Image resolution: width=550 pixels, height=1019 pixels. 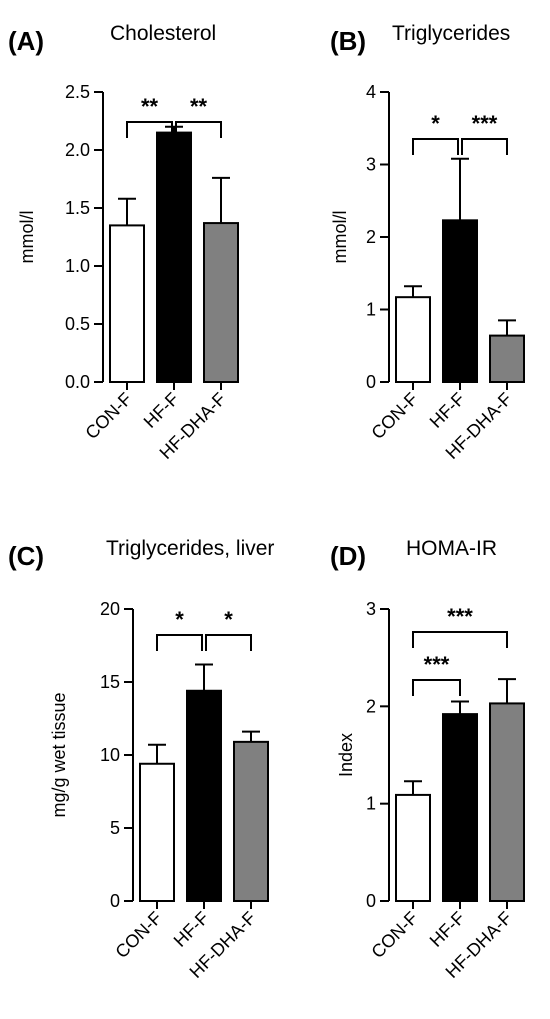 What do you see at coordinates (190, 548) in the screenshot?
I see `chart-title: Triglycerides, liver` at bounding box center [190, 548].